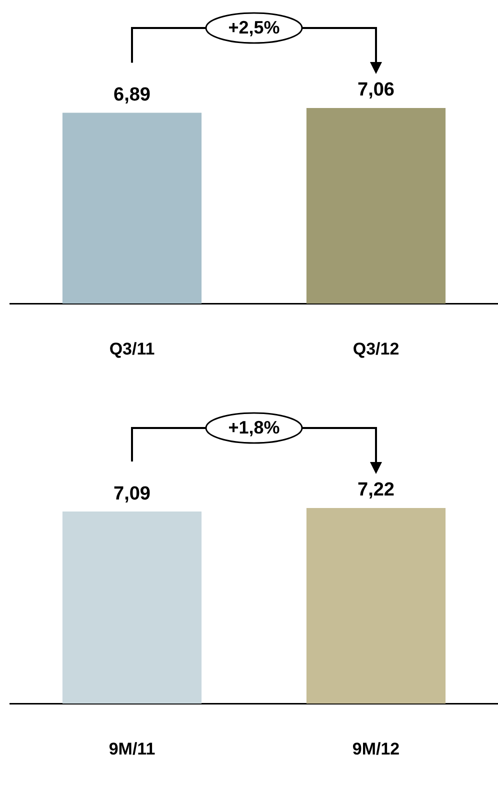 Image resolution: width=498 pixels, height=801 pixels. Describe the element at coordinates (132, 95) in the screenshot. I see `data-label: 6,89` at that location.